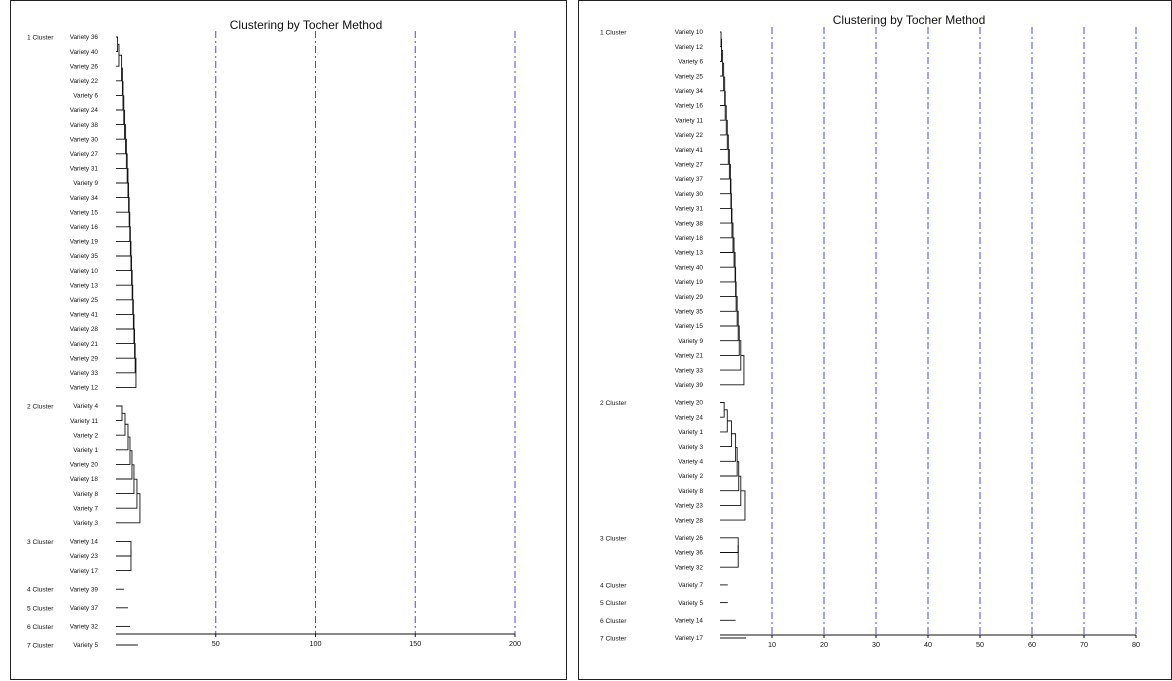  Describe the element at coordinates (690, 341) in the screenshot. I see `variety-label: Variety 9` at that location.